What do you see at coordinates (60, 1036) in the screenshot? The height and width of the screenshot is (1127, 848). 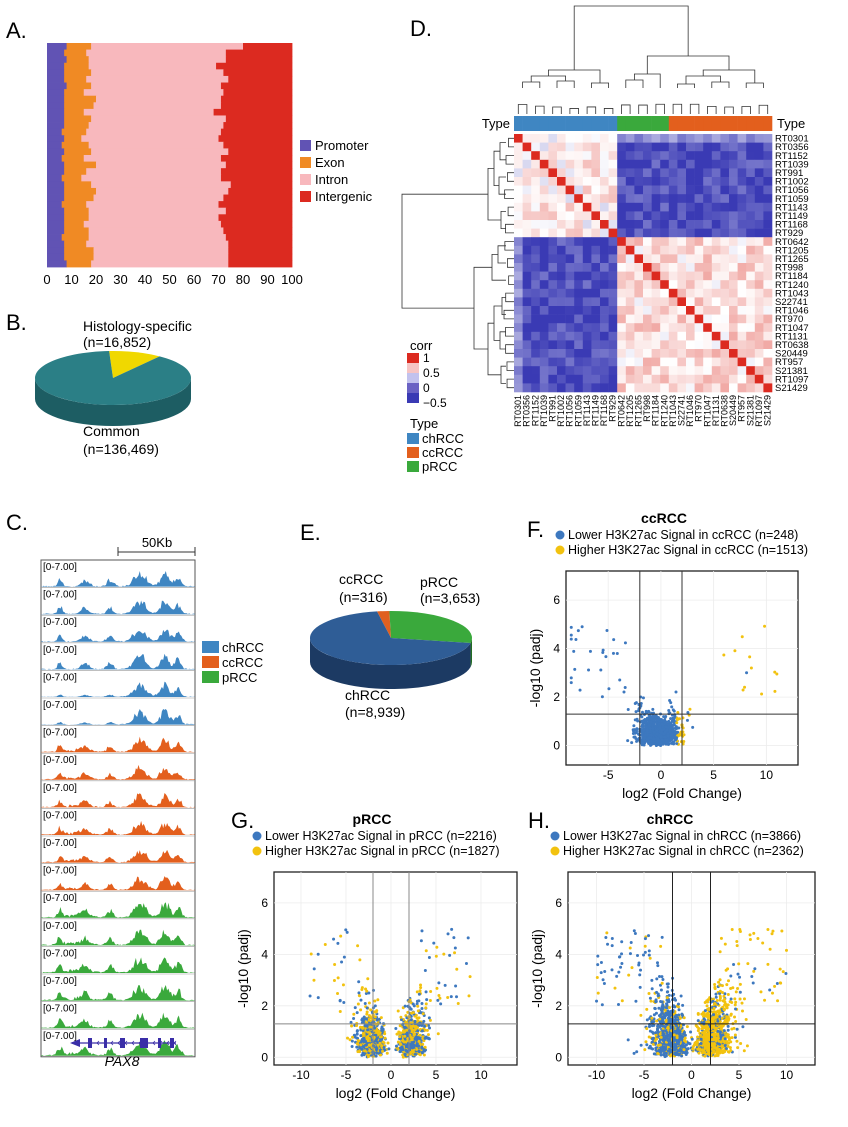 I see `track-range: [0-7.00]` at bounding box center [60, 1036].